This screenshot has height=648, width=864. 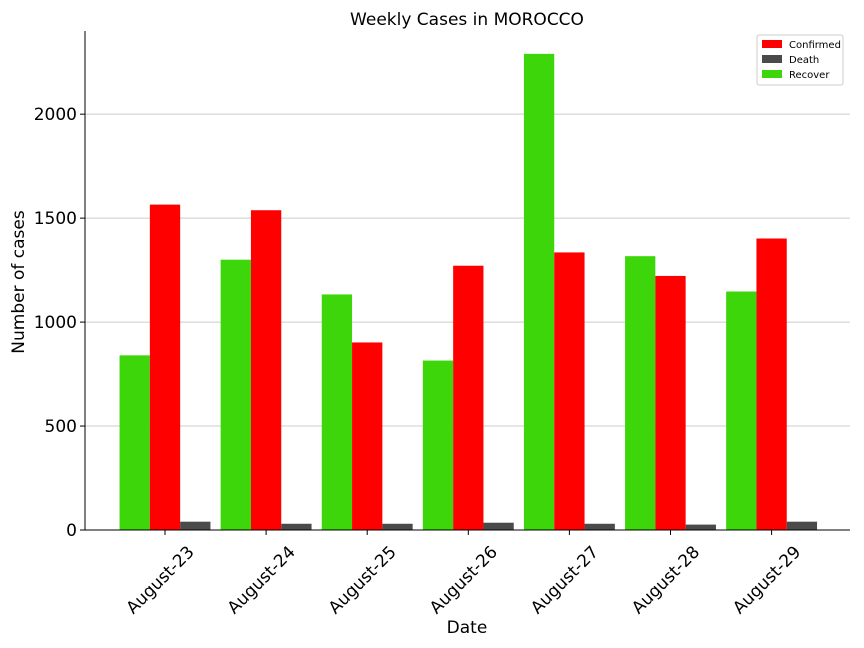 I want to click on y-axis-label: Number of cases, so click(x=19, y=282).